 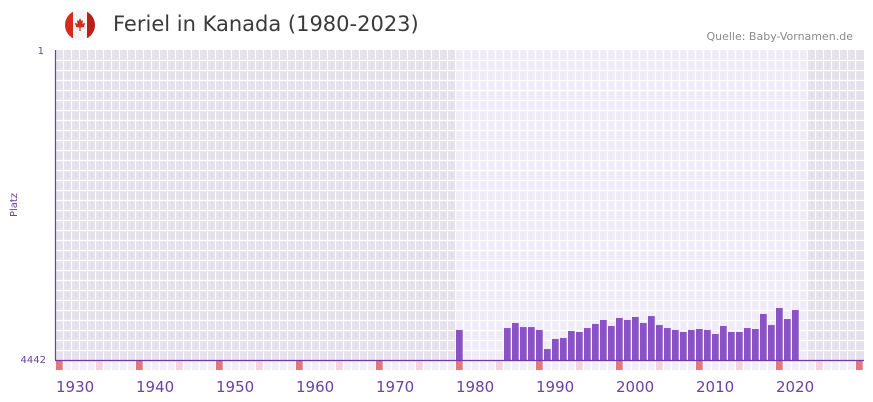 I want to click on bar-2019, so click(x=771, y=342).